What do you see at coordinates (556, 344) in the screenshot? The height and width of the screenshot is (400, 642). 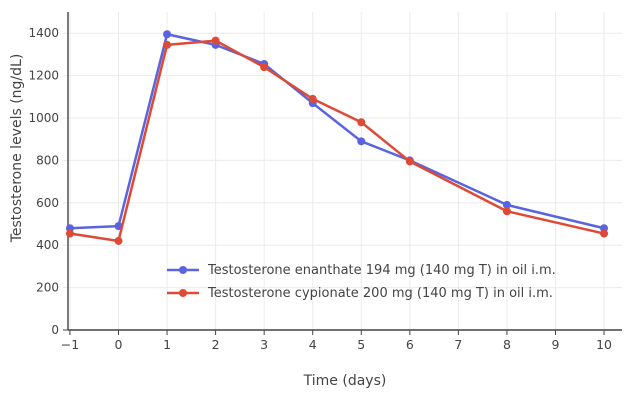 I see `x-tick-label: 9` at bounding box center [556, 344].